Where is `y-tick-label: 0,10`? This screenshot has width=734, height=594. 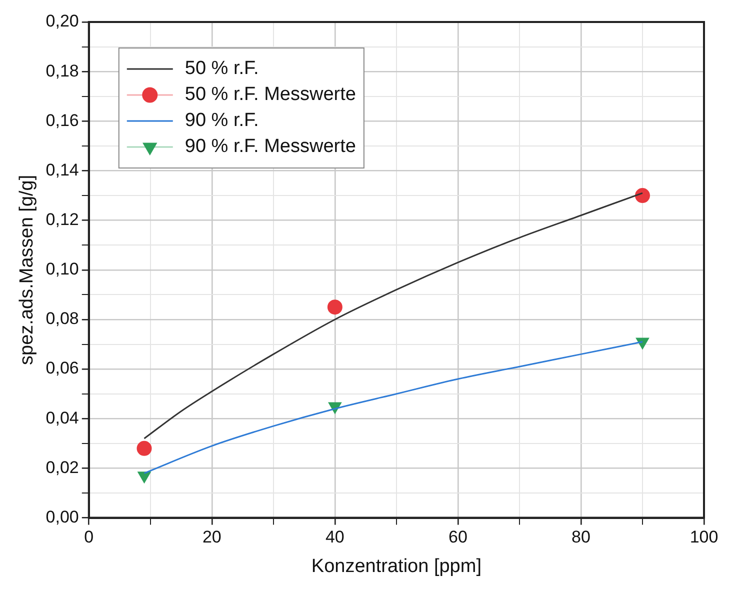 y-tick-label: 0,10 is located at coordinates (62, 269).